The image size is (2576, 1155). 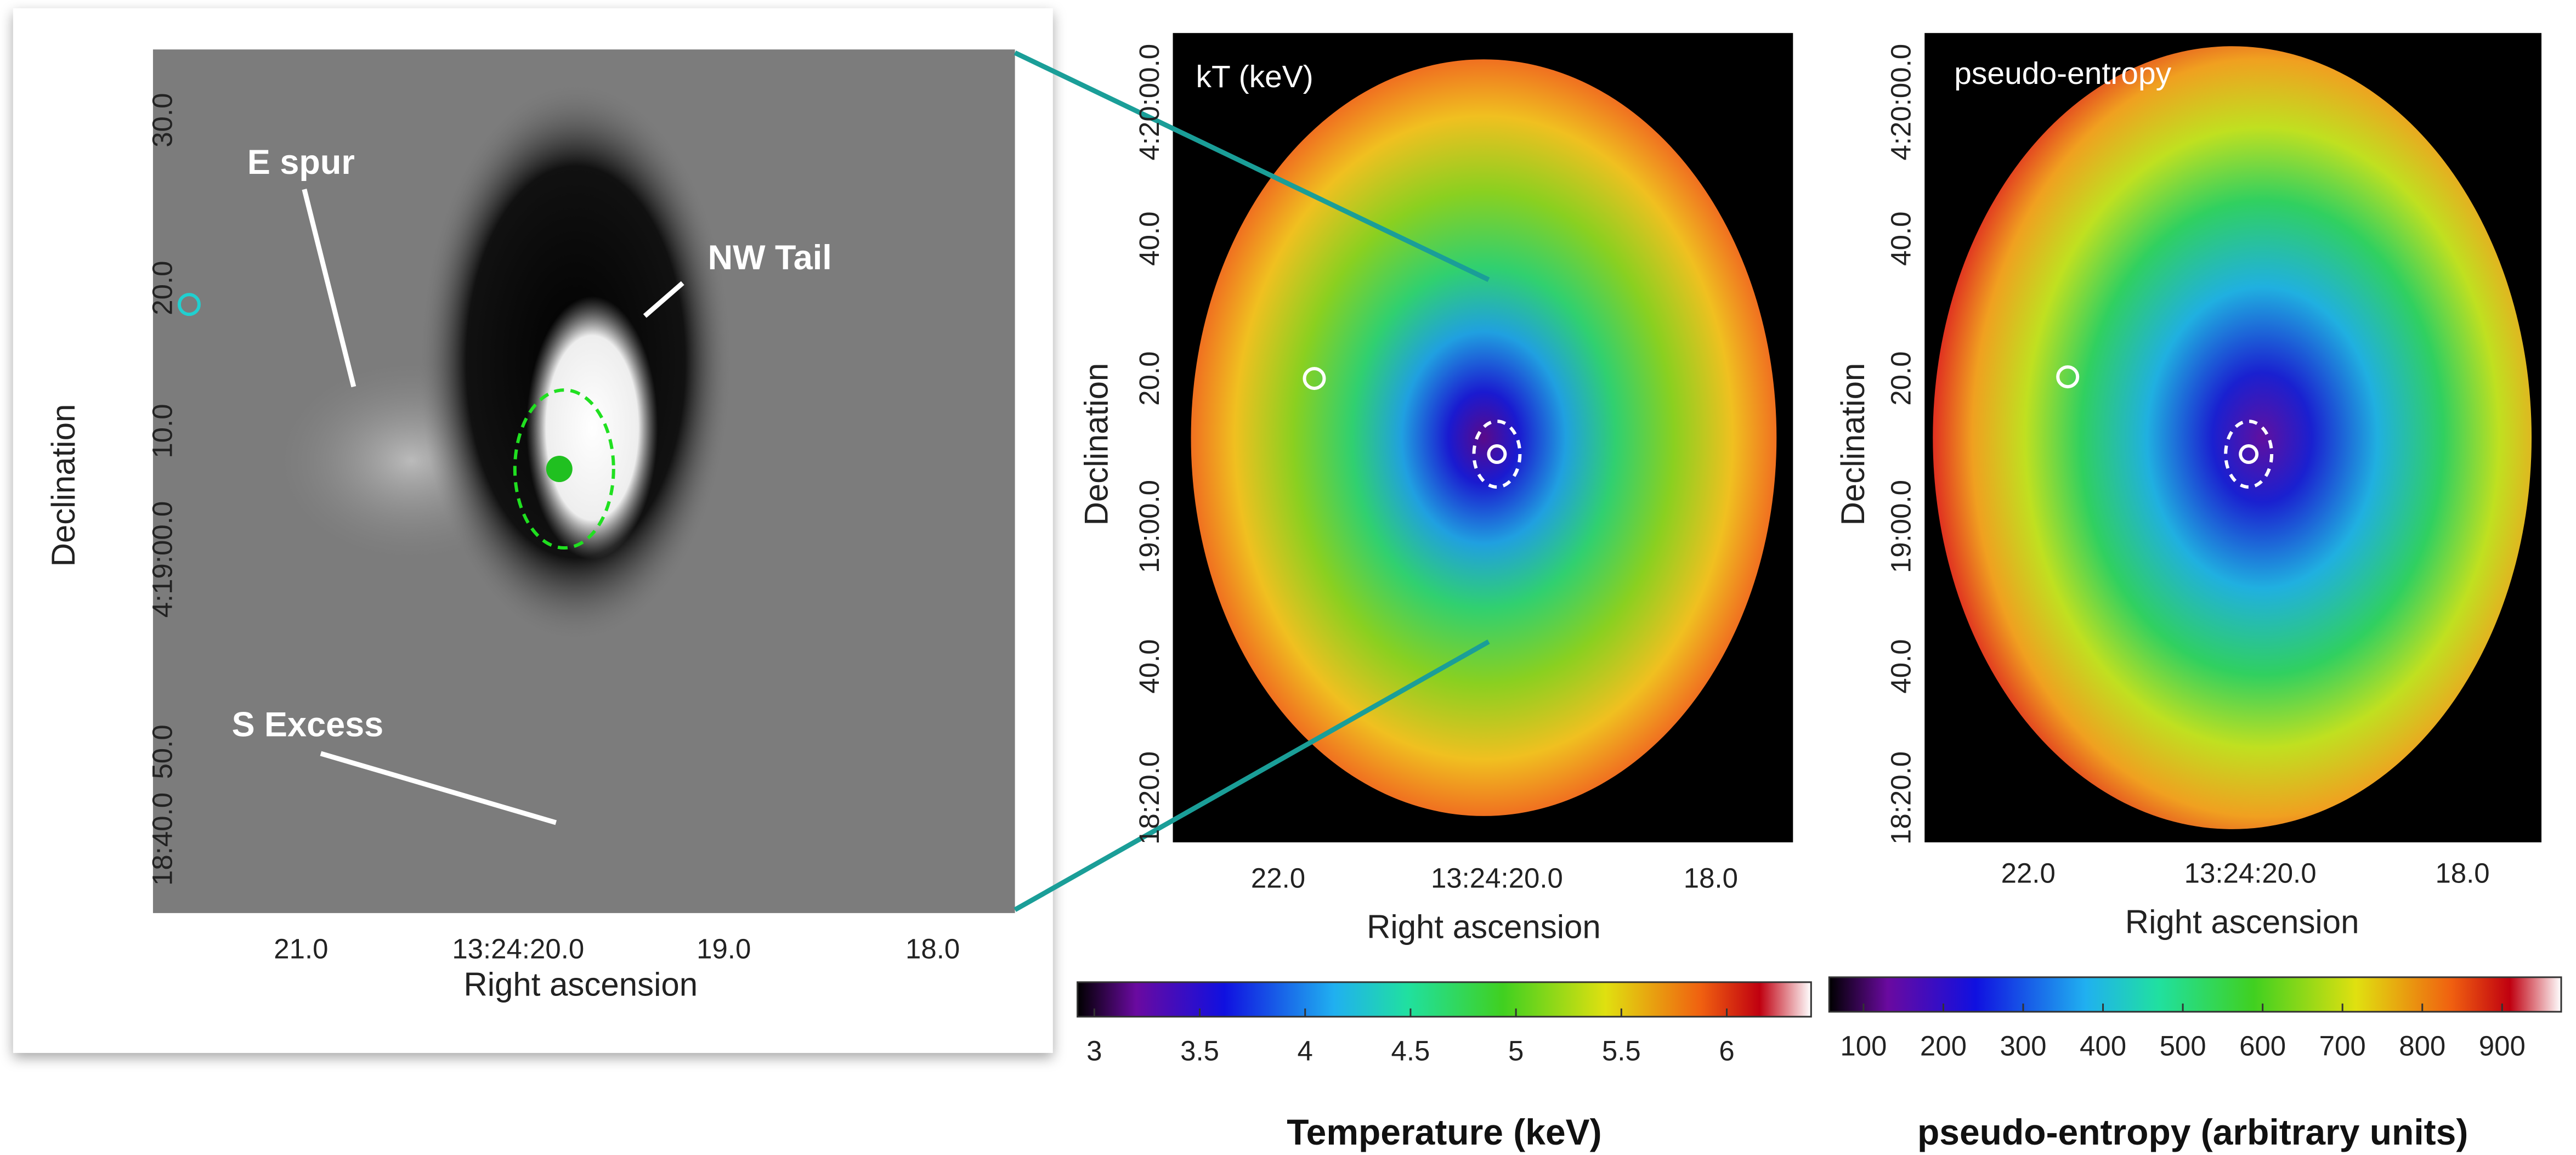 What do you see at coordinates (162, 559) in the screenshot?
I see `y-tick-label: 4:19:00.0` at bounding box center [162, 559].